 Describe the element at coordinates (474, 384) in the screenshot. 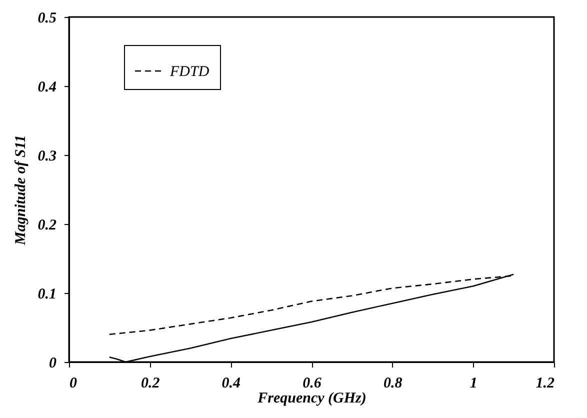

I see `x-tick-label: 1` at that location.